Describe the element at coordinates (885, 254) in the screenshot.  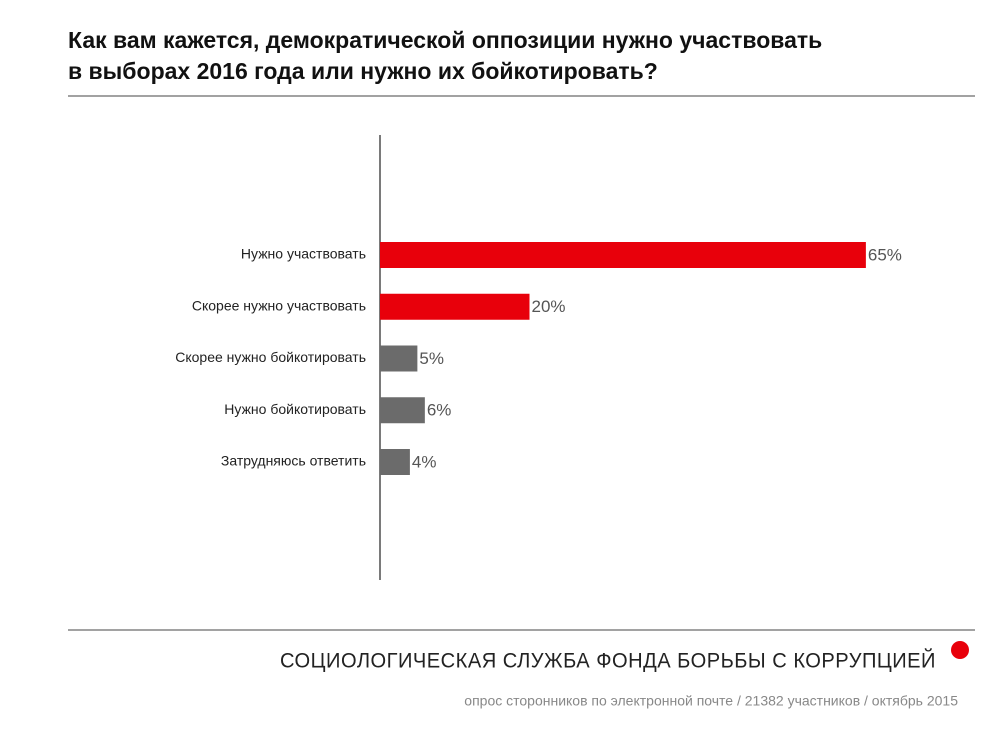
I see `value-label: 65%` at that location.